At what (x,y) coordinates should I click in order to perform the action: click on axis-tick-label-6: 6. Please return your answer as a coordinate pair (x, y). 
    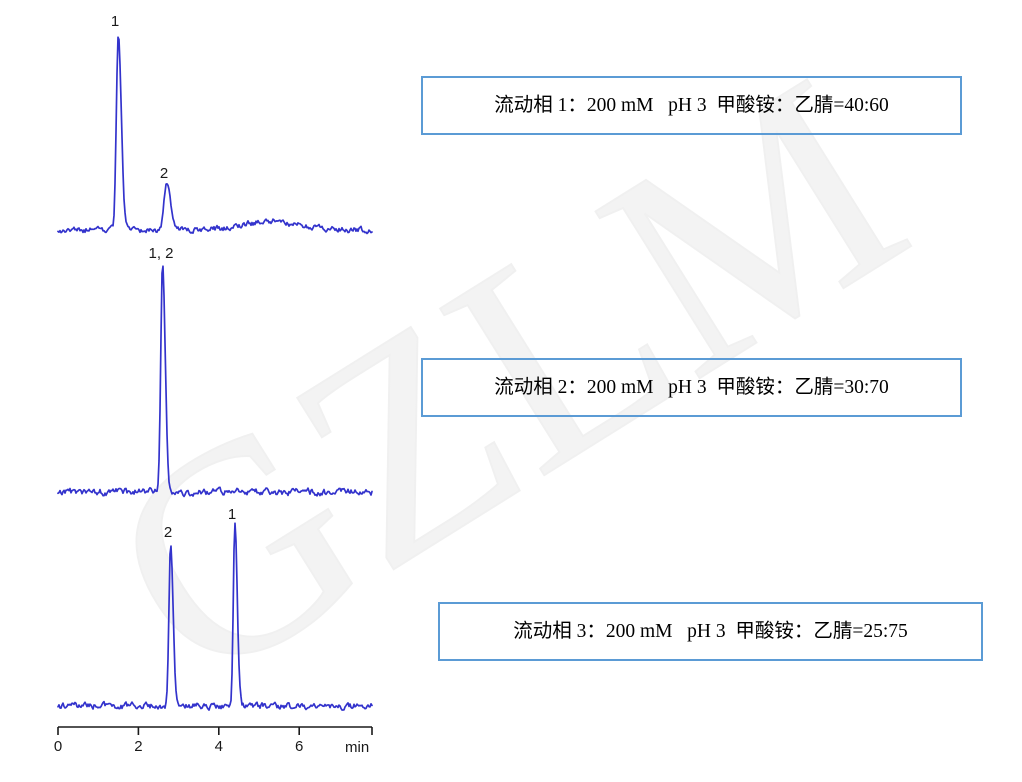
    Looking at the image, I should click on (299, 746).